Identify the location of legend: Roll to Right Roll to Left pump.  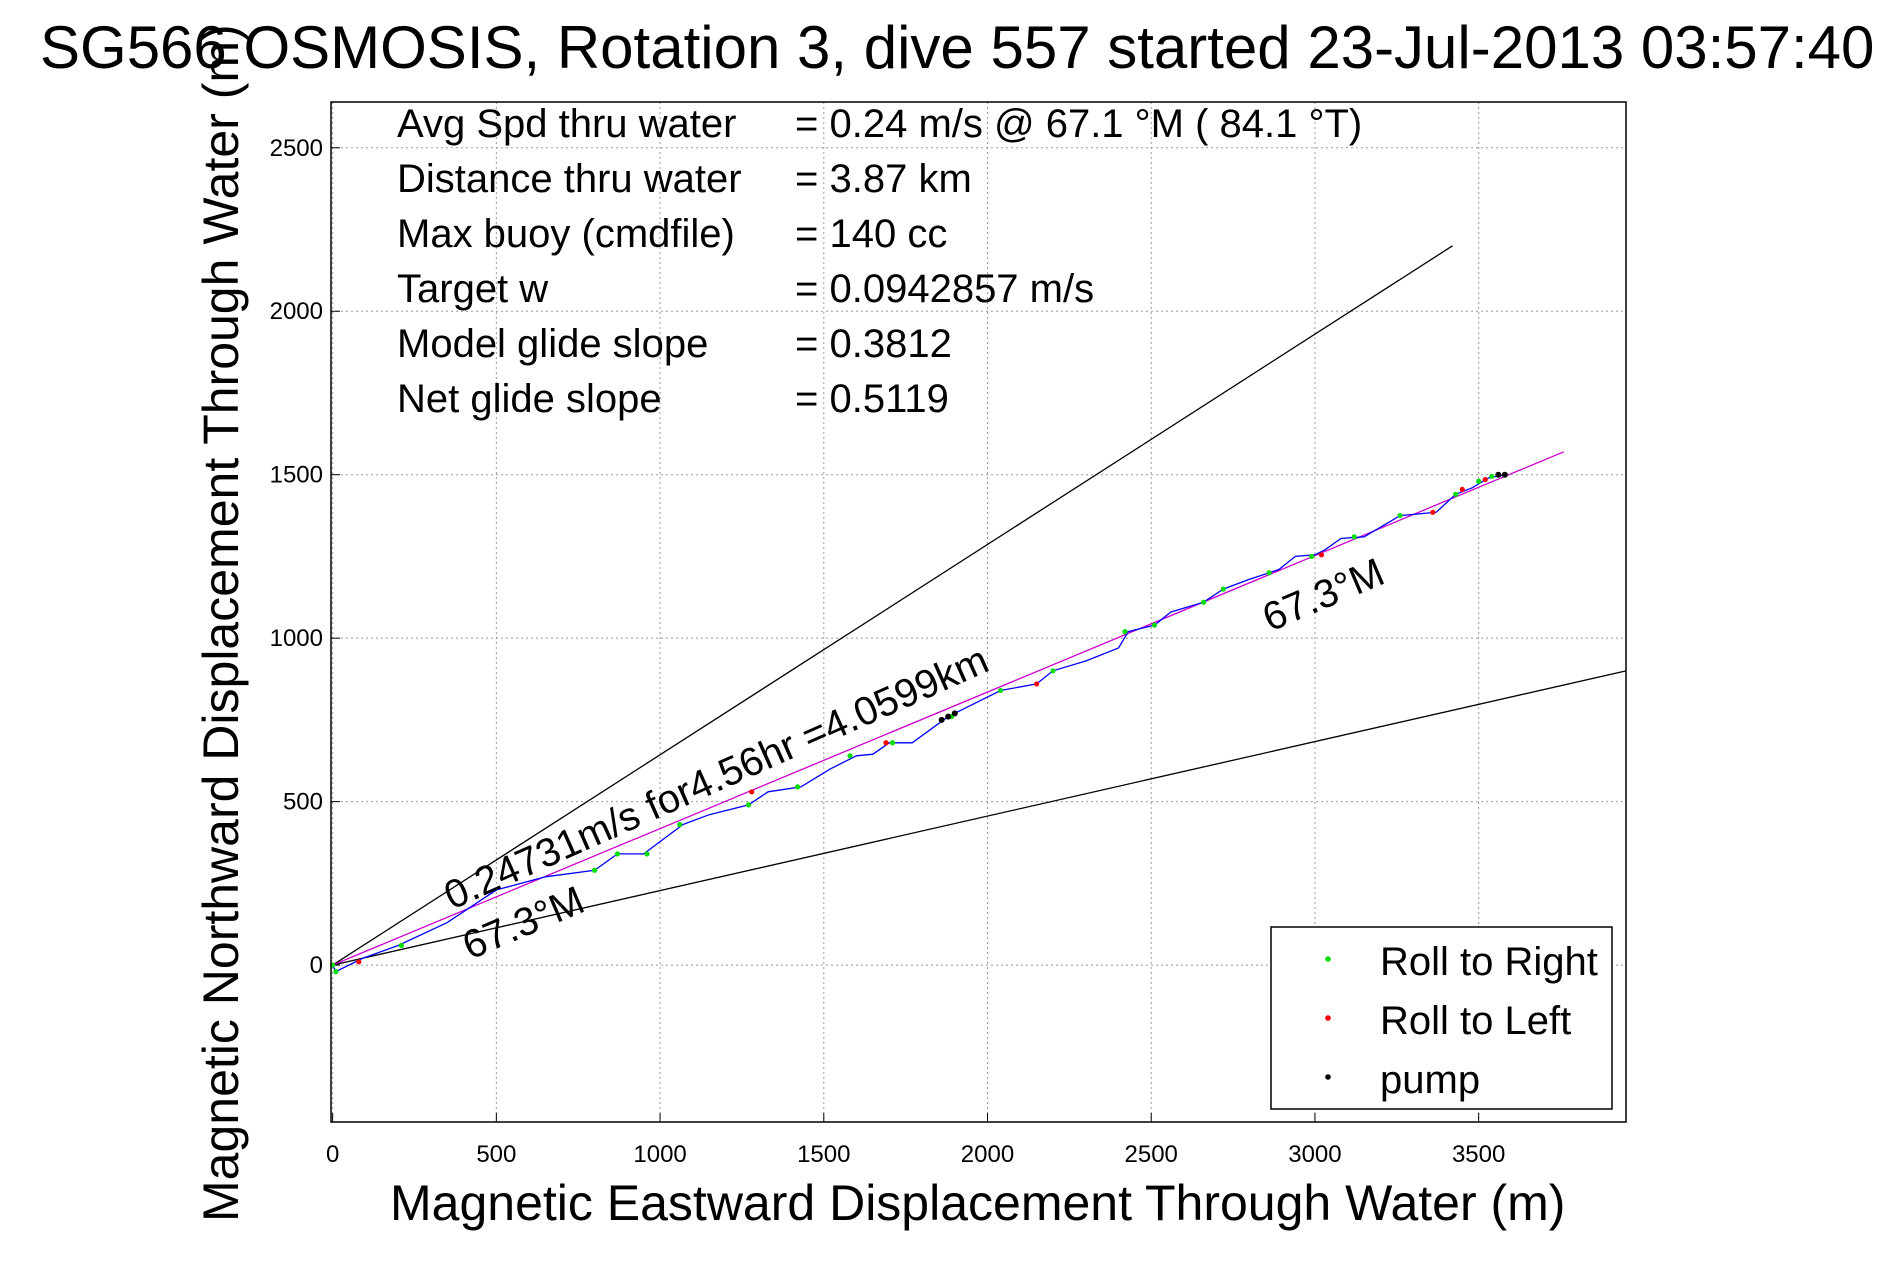
(1441, 1018).